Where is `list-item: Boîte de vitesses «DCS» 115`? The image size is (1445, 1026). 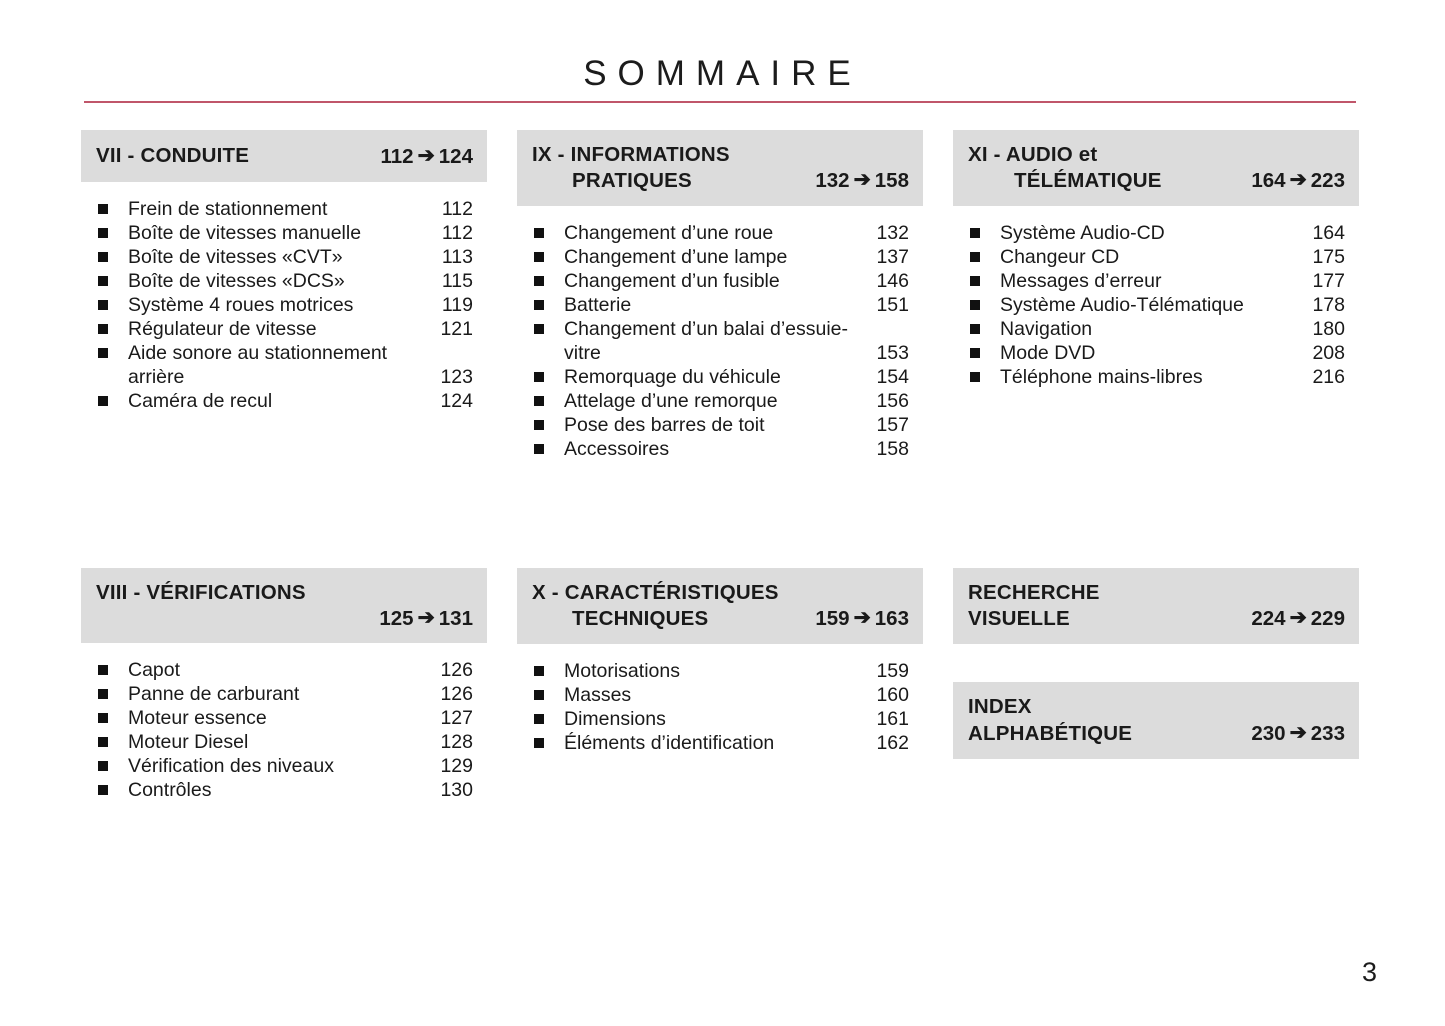 list-item: Boîte de vitesses «DCS» 115 is located at coordinates (285, 282).